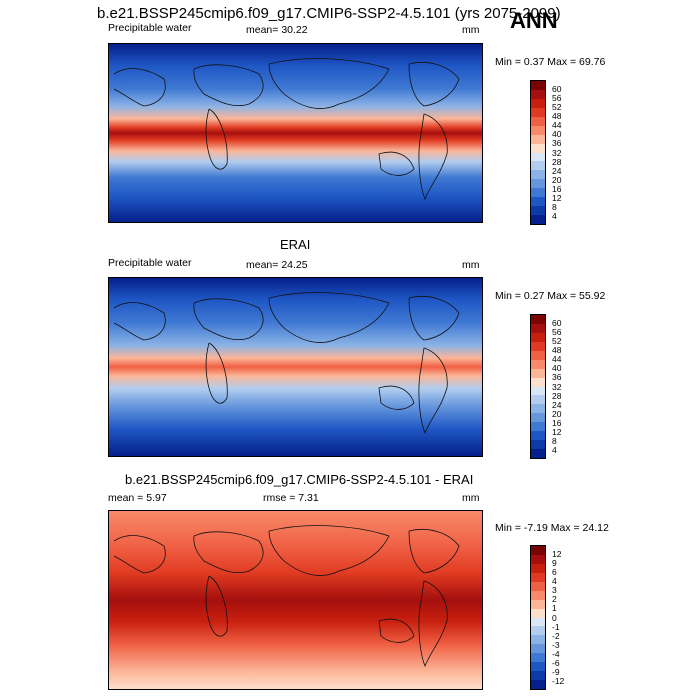 This screenshot has height=700, width=700. What do you see at coordinates (471, 30) in the screenshot?
I see `panel1-units: mm` at bounding box center [471, 30].